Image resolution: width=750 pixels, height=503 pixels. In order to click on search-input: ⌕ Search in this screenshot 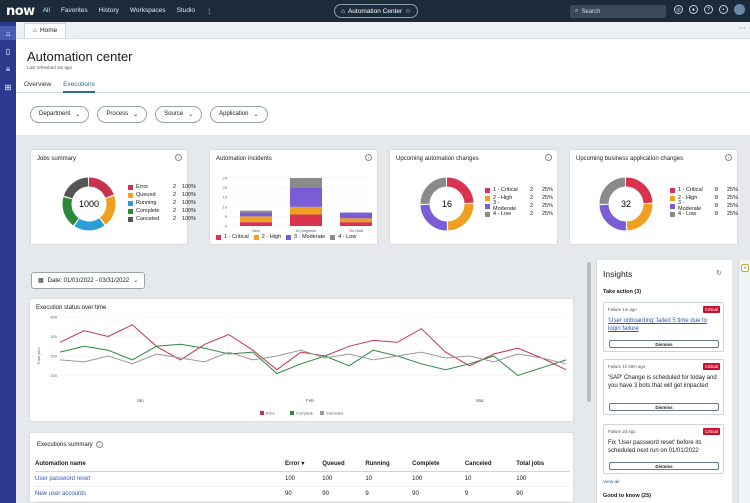, I will do `click(618, 11)`.